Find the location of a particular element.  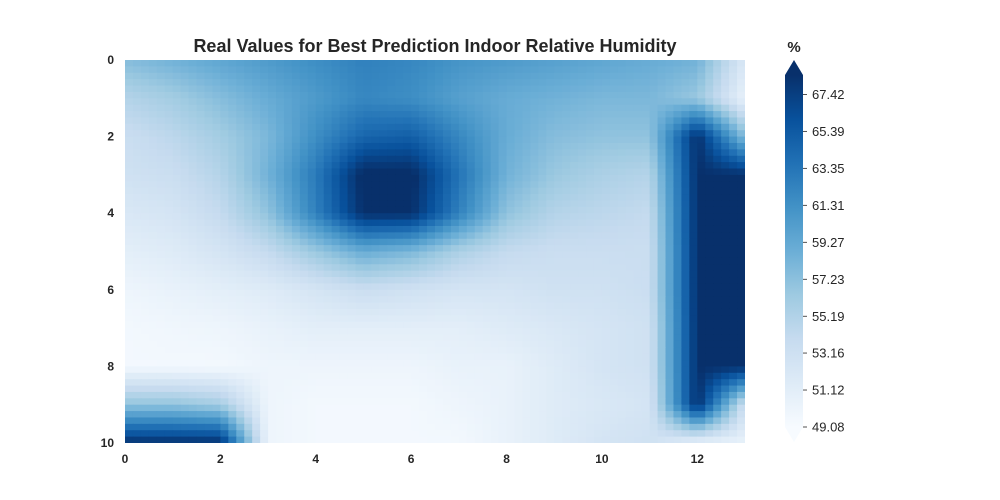

y-tick-label: 2 is located at coordinates (110, 137).